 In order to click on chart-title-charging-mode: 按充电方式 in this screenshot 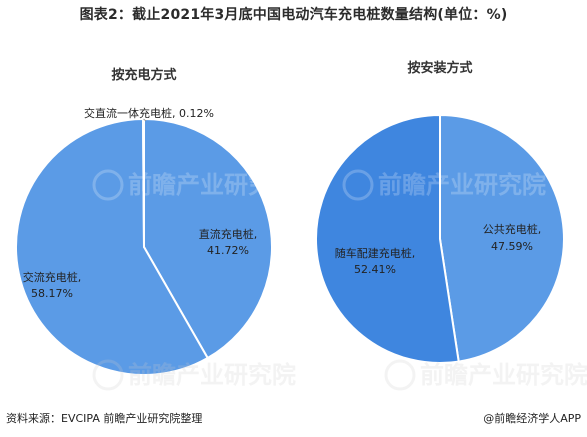, I will do `click(143, 75)`.